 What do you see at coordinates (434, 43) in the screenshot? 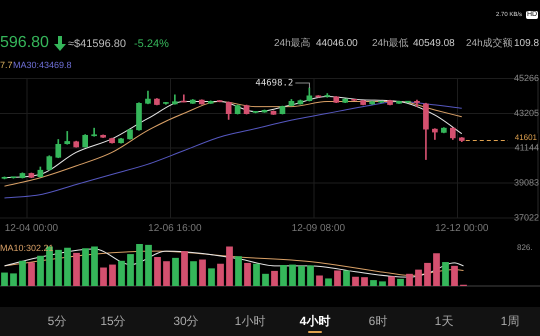
I see `text: 40549.08` at bounding box center [434, 43].